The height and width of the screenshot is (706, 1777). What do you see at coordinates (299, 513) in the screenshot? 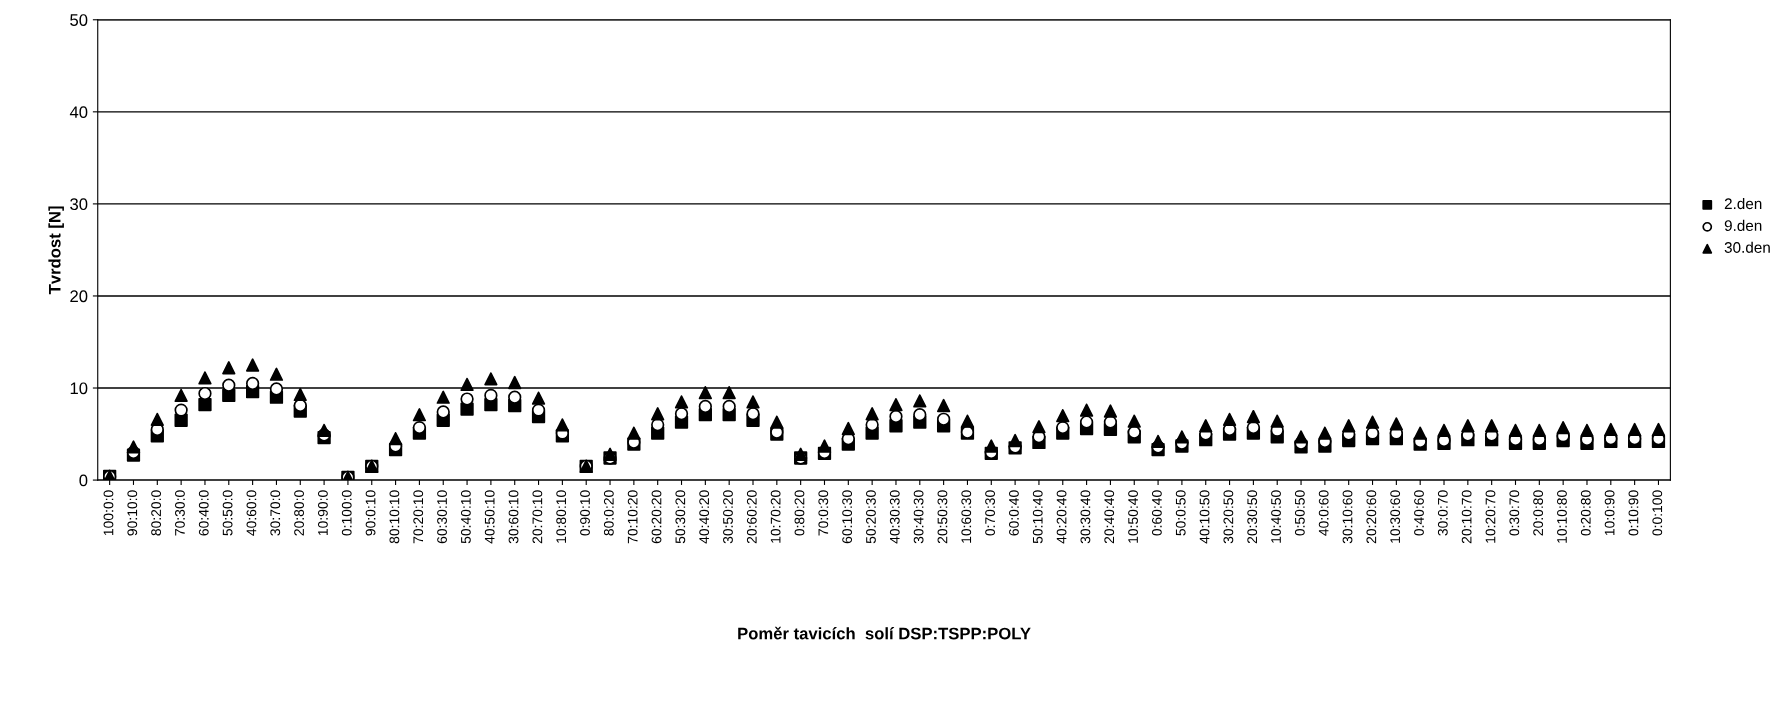
I see `x-tick-label: 20:80:0` at bounding box center [299, 513].